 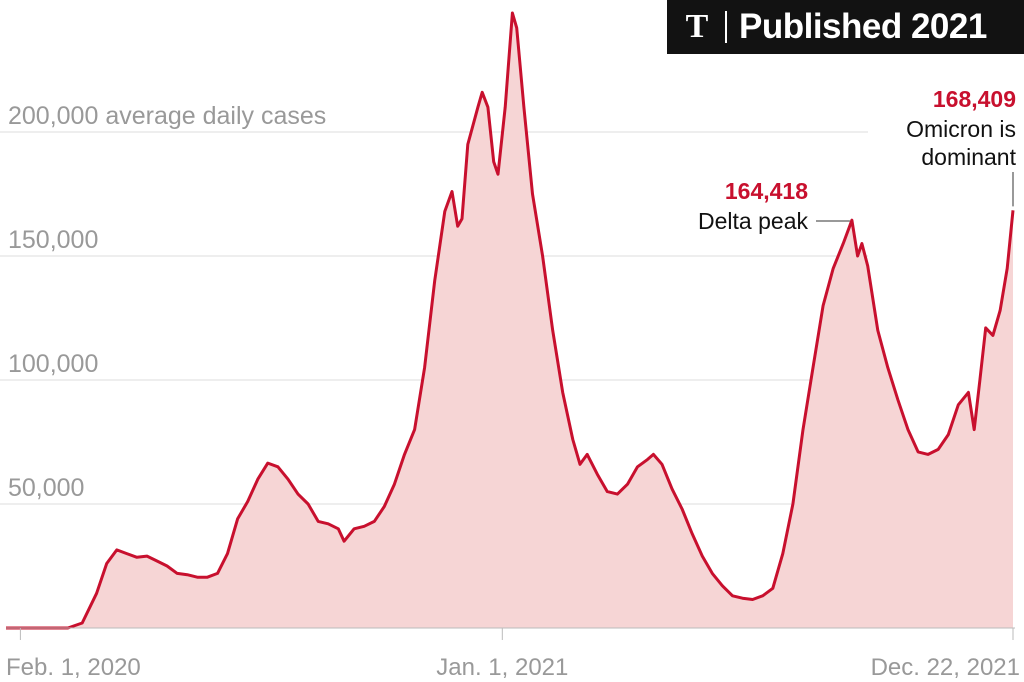 I want to click on x-axis: Feb. 1, 2020 Jan. 1, 2021 Dec. 22, 2021, so click(x=513, y=654).